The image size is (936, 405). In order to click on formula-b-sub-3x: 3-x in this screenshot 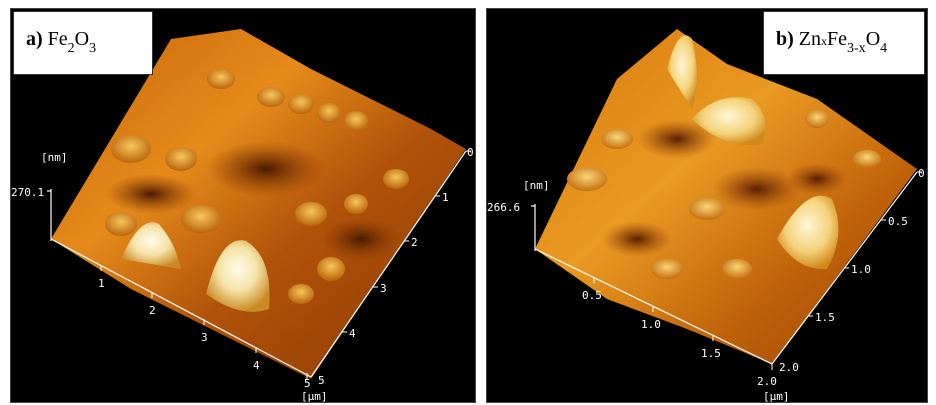, I will do `click(856, 48)`.